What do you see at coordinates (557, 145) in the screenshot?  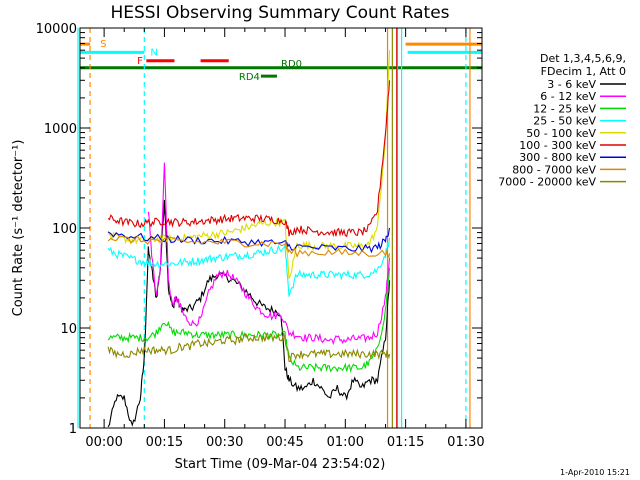 I see `legend-entry-5: 100 - 300 keV` at bounding box center [557, 145].